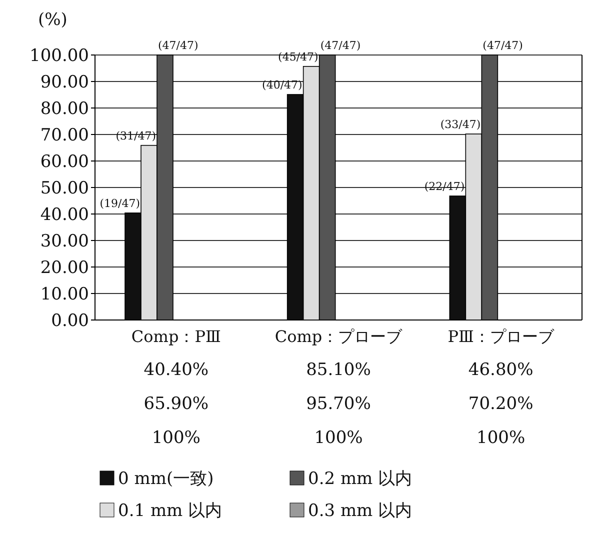  I want to click on y-tick-label: 70.00, so click(64, 136).